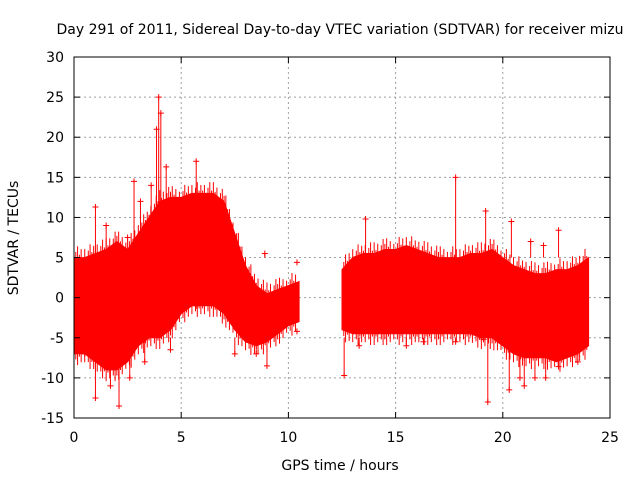 Image resolution: width=640 pixels, height=480 pixels. Describe the element at coordinates (55, 58) in the screenshot. I see `y-tick-label: 30` at that location.